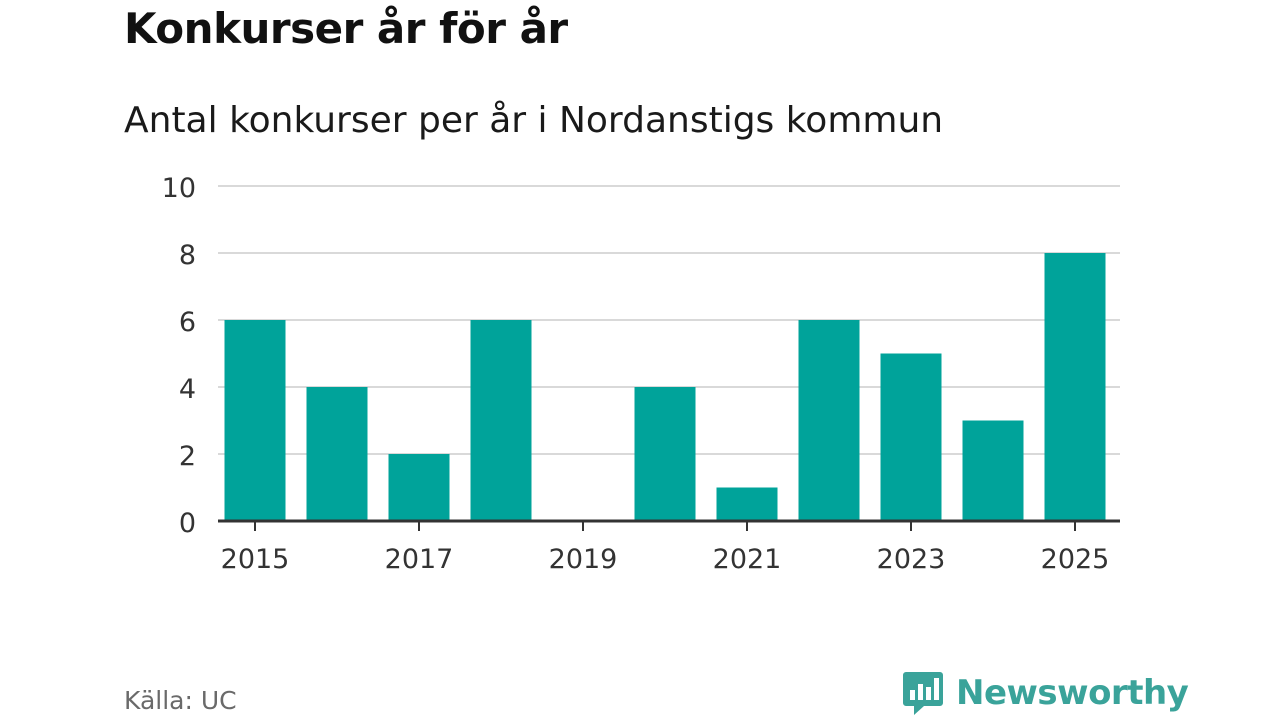 The width and height of the screenshot is (1280, 720). I want to click on bar-2022, so click(829, 420).